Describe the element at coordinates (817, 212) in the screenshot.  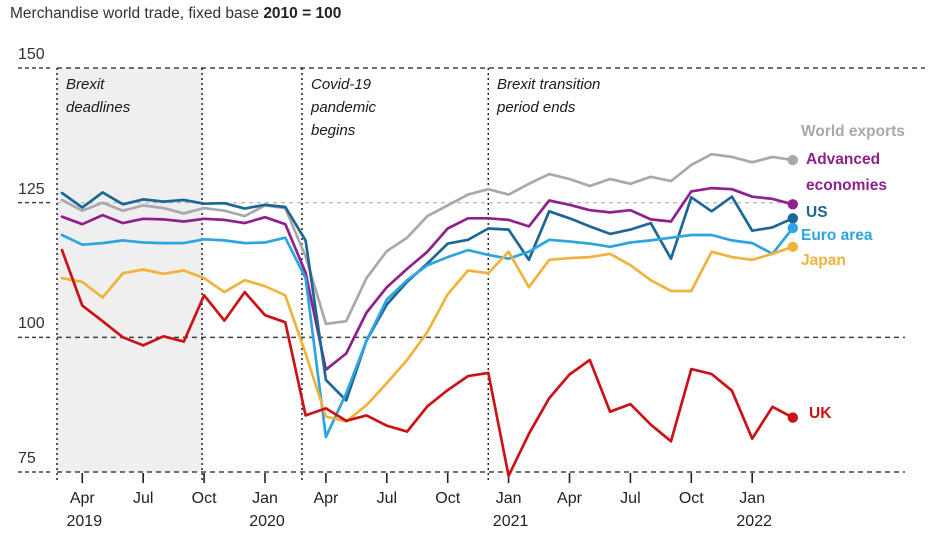
I see `legend-us: US` at that location.